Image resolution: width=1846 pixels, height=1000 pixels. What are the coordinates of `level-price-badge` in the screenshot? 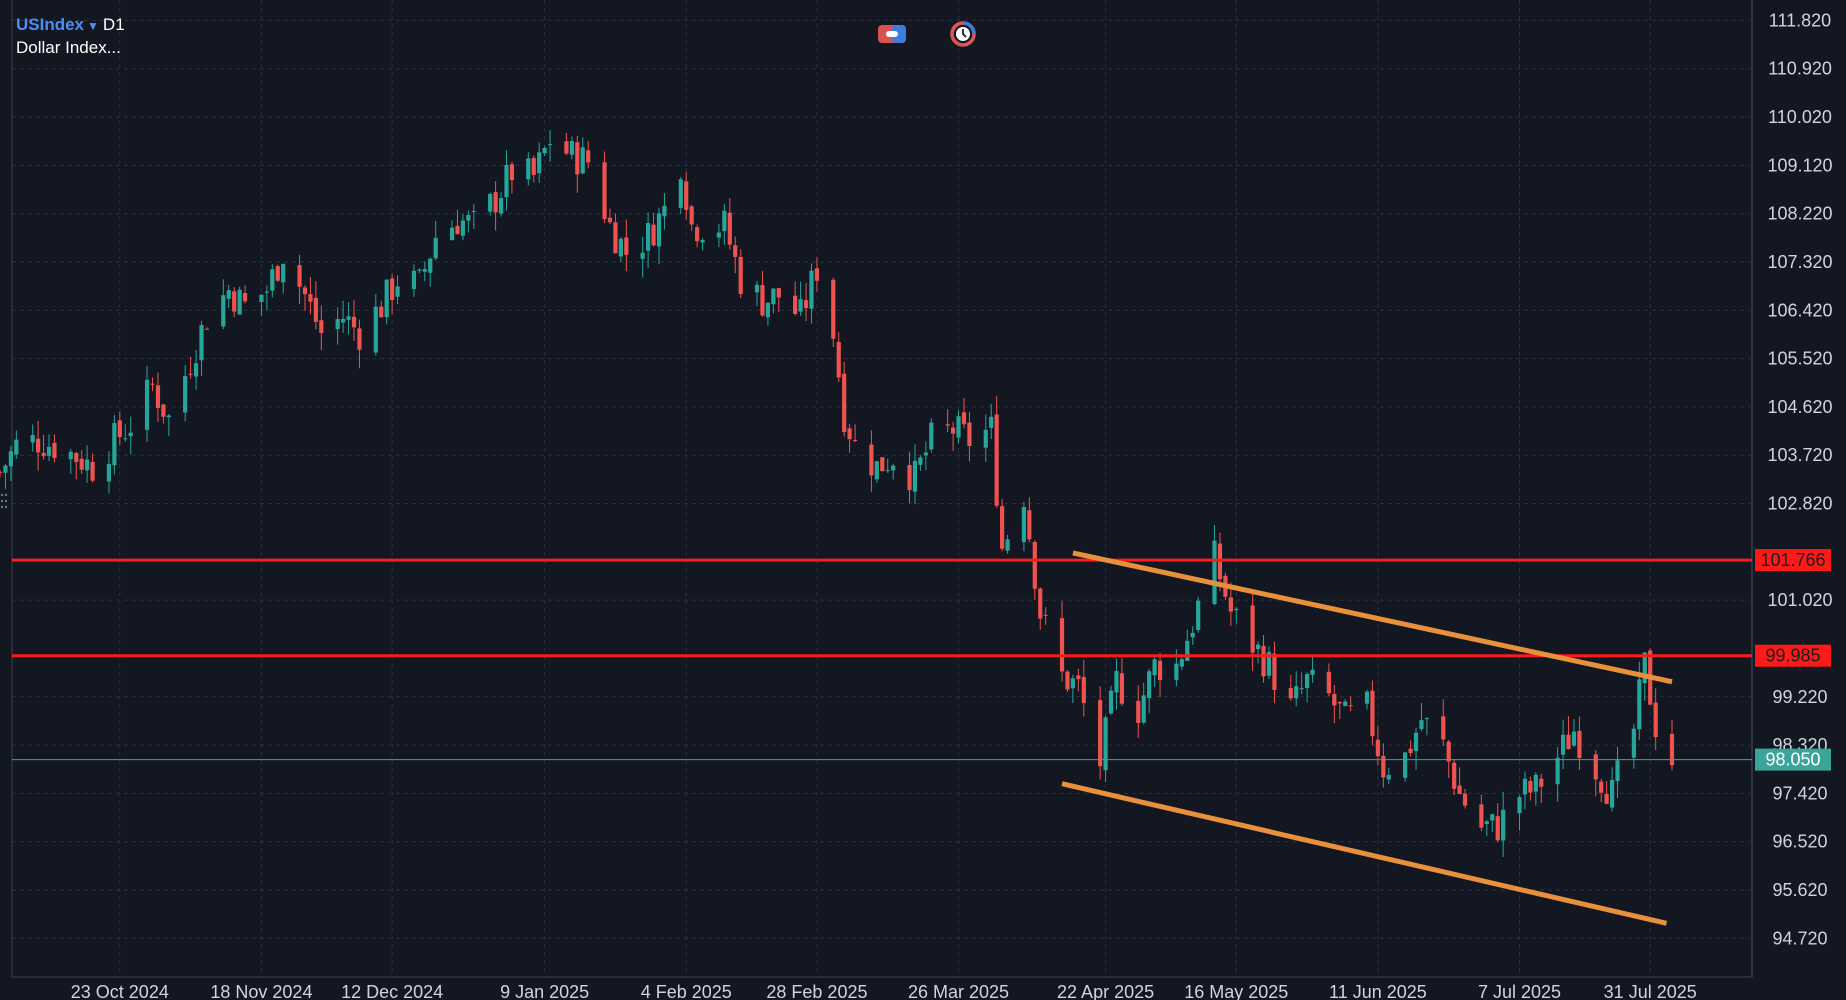 It's located at (1793, 655).